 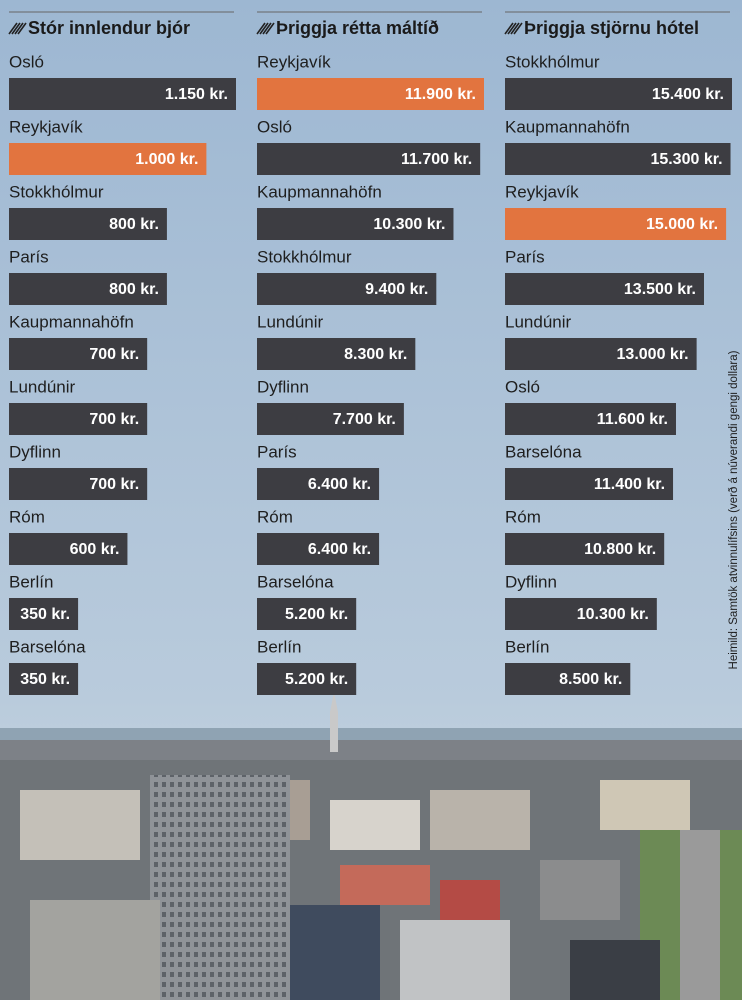 I want to click on value-label: 1.000 kr., so click(x=166, y=159).